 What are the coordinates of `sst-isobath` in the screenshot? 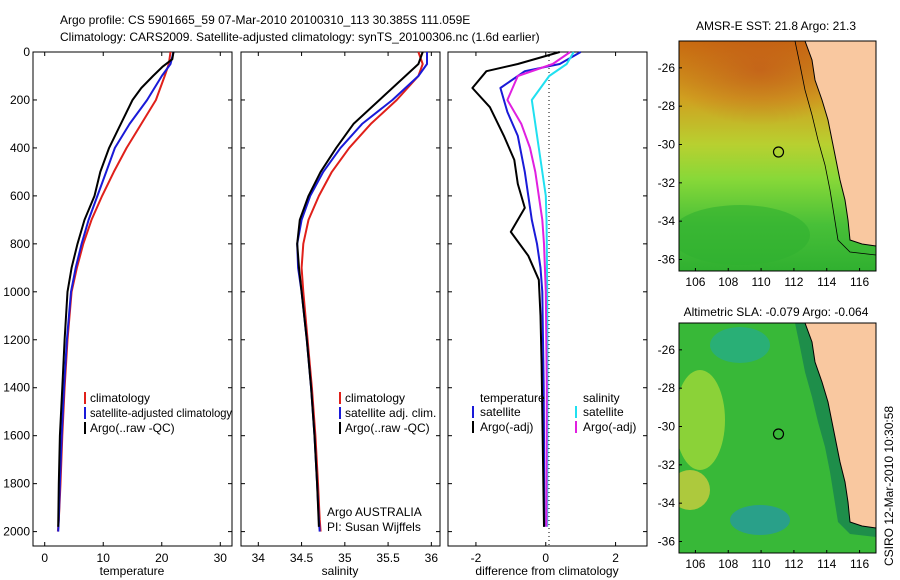 It's located at (835, 148).